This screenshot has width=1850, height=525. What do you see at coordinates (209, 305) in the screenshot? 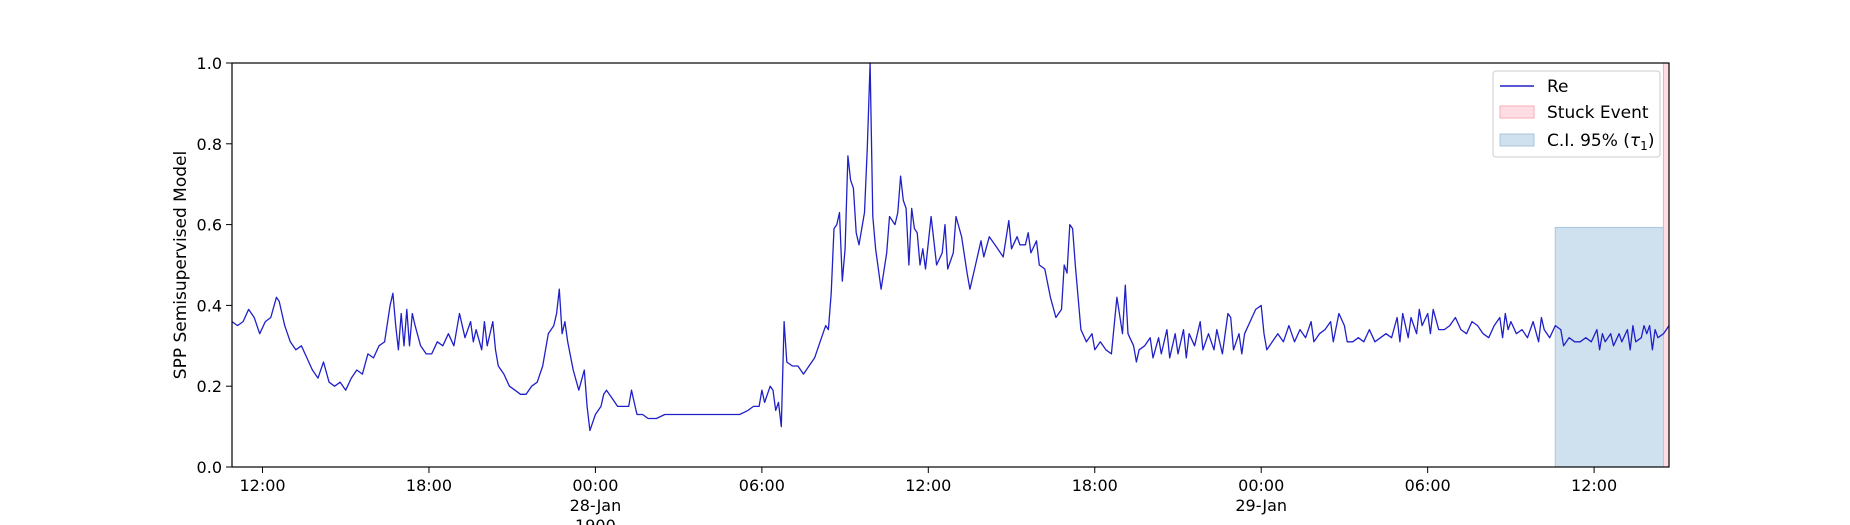
I see `y-tick-label: 0.4` at bounding box center [209, 305].